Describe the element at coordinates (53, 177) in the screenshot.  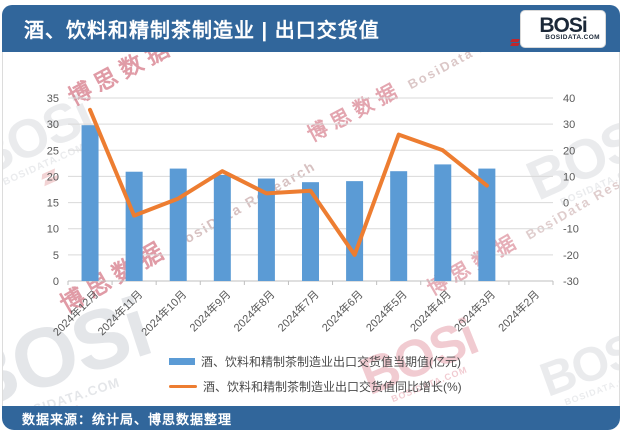
I see `left-axis-tick-label: 20` at that location.